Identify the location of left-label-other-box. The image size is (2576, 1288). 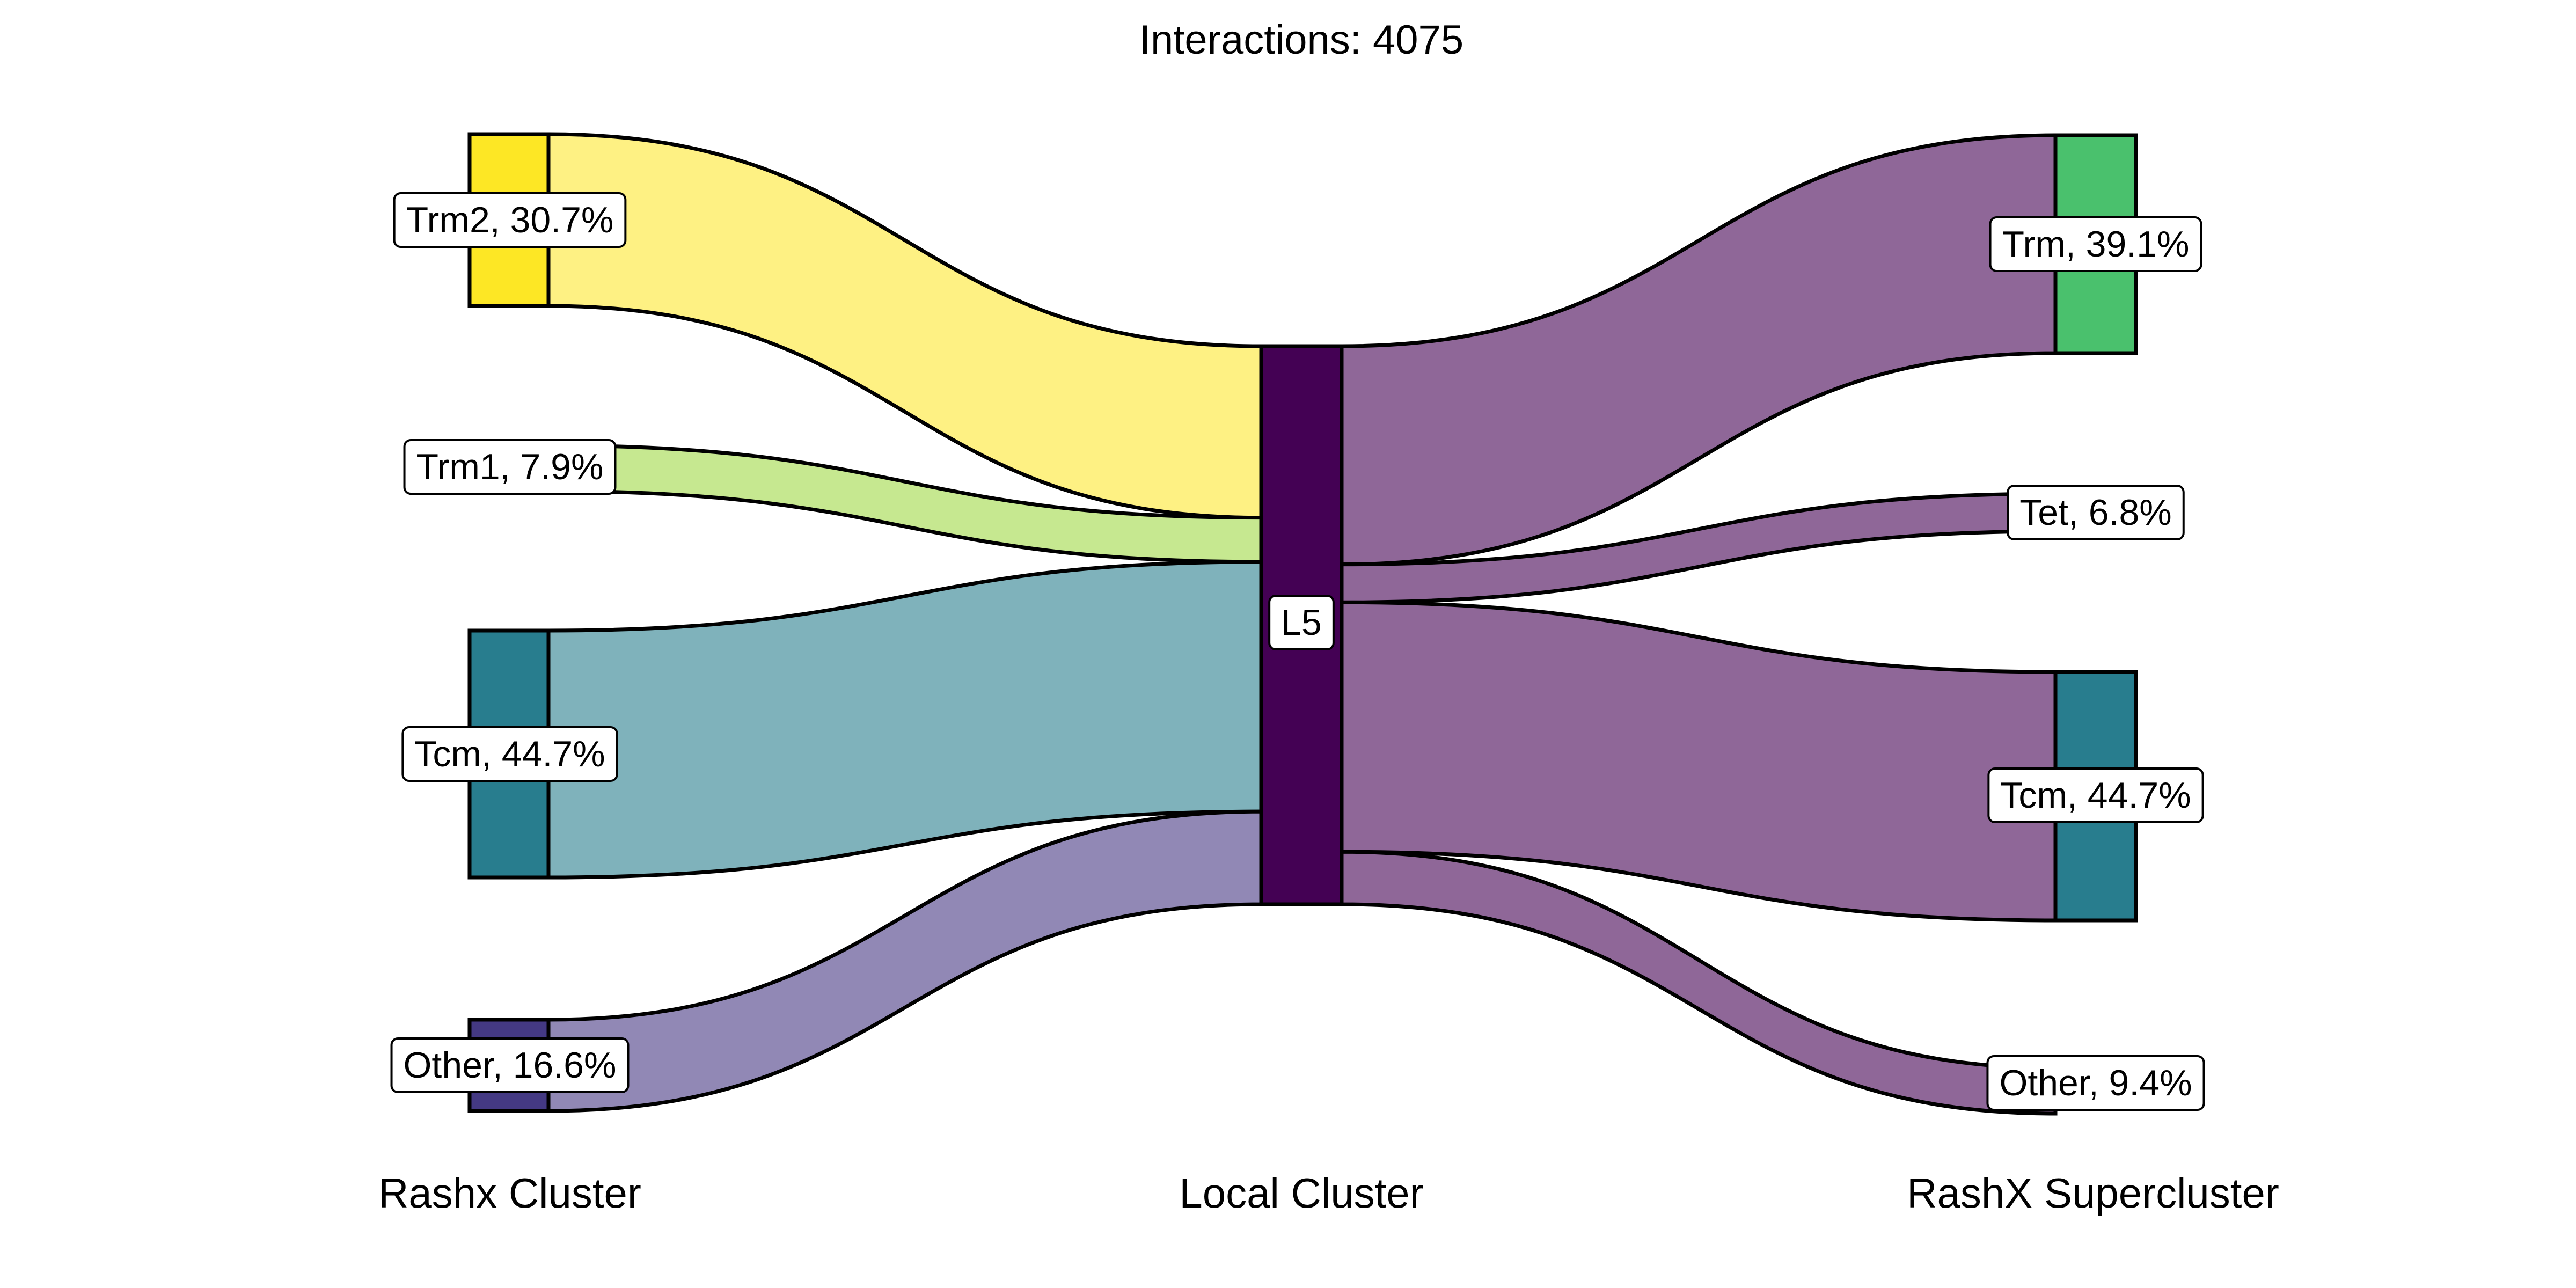
(510, 1065).